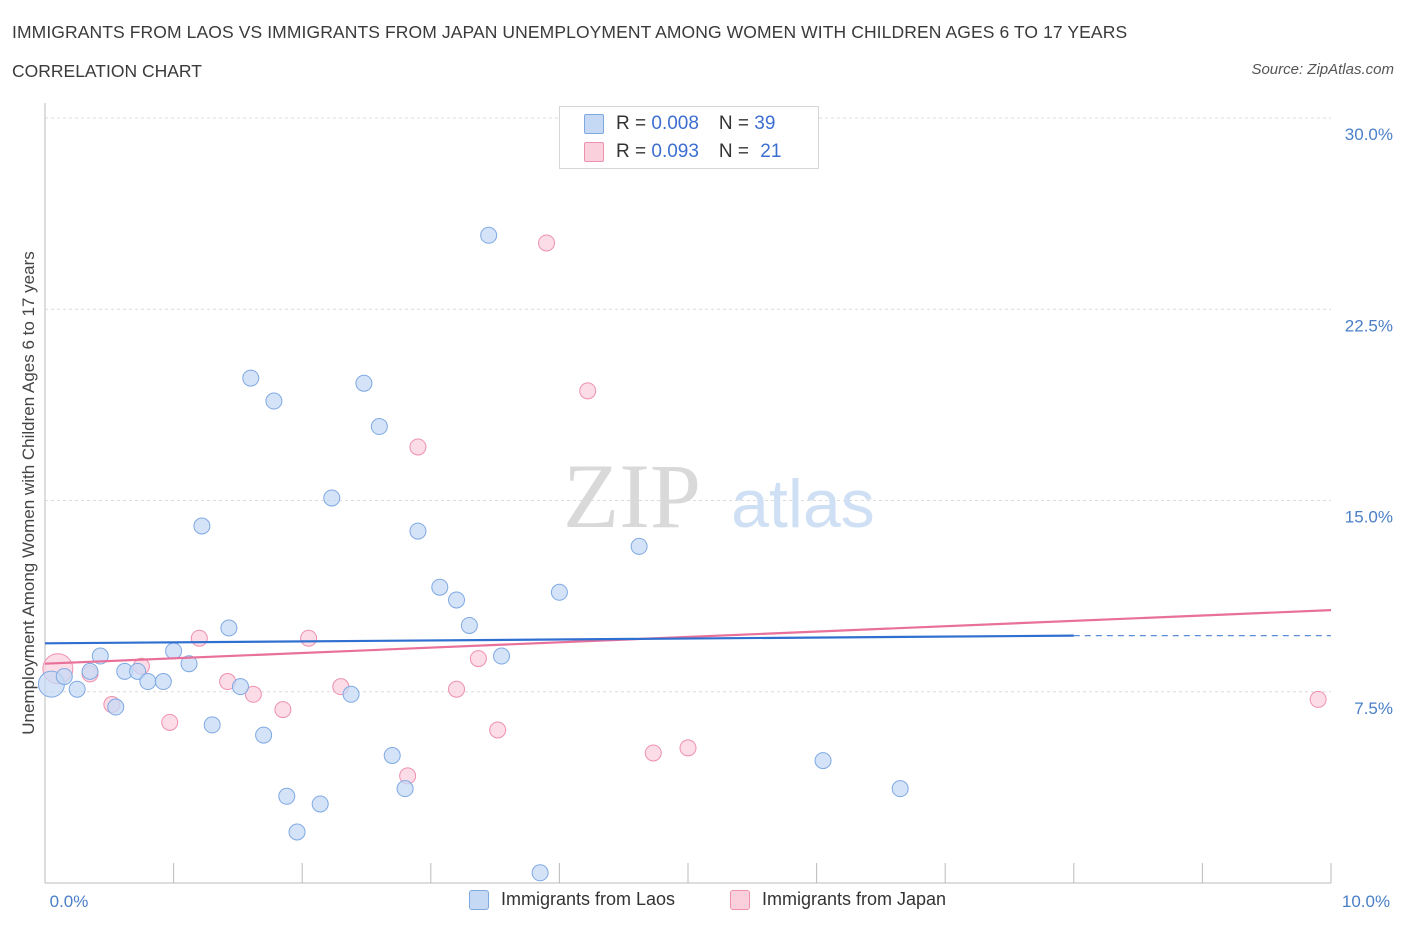 The width and height of the screenshot is (1406, 930). Describe the element at coordinates (765, 123) in the screenshot. I see `legend-n-value: 39` at that location.